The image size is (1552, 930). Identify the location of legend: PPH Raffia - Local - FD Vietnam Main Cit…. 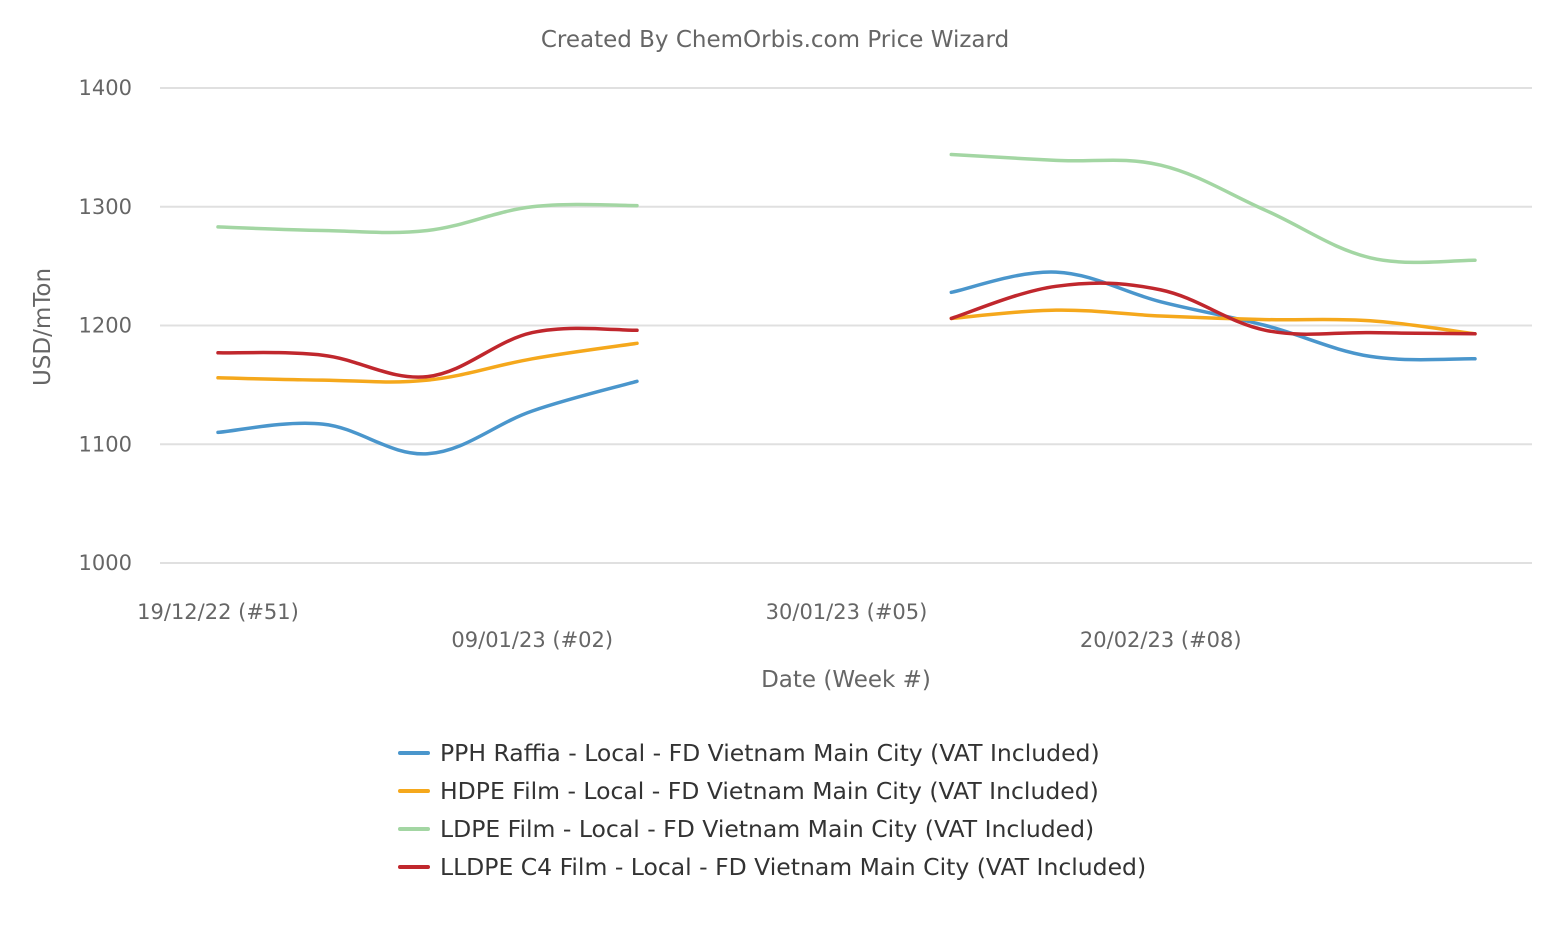
(772, 810).